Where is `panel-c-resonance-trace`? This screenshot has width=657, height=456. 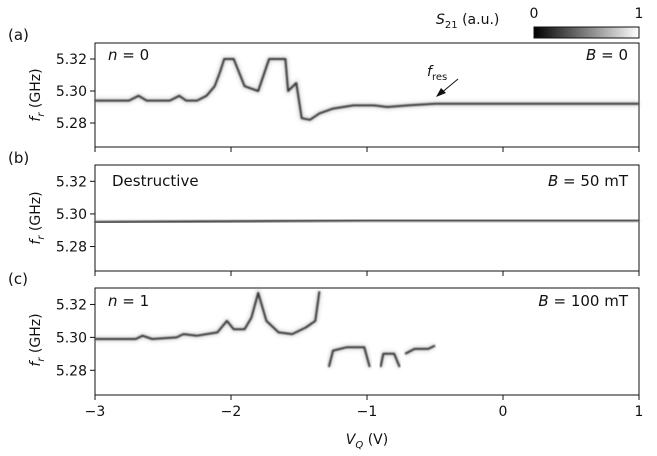 panel-c-resonance-trace is located at coordinates (208, 315).